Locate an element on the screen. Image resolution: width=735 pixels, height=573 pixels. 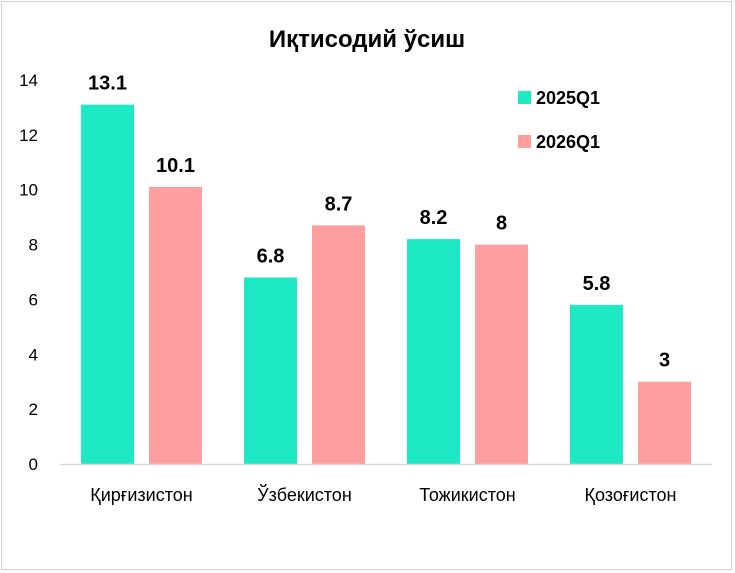
data-label: 10.1 is located at coordinates (175, 166).